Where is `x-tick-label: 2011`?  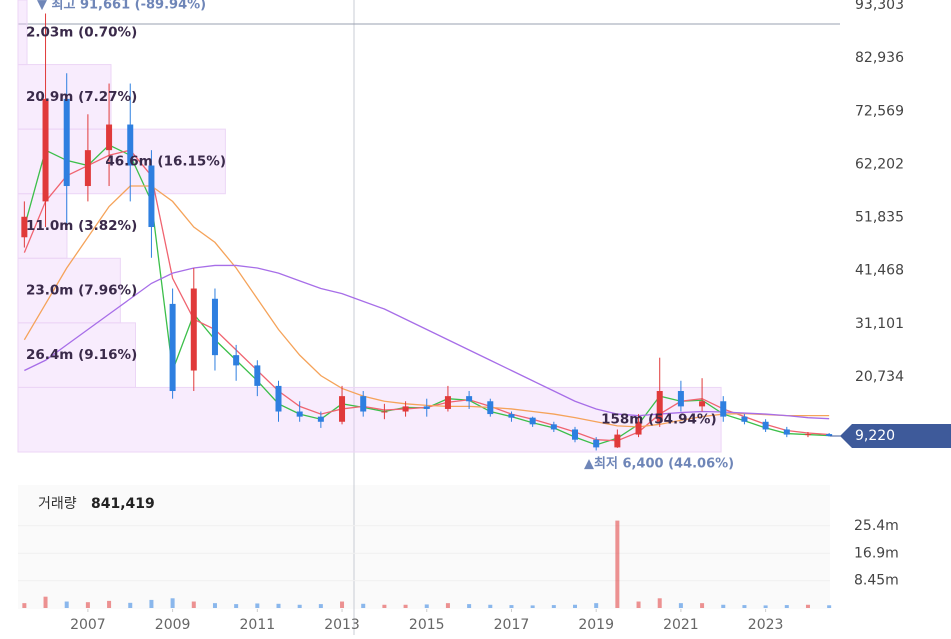
x-tick-label: 2011 is located at coordinates (258, 625).